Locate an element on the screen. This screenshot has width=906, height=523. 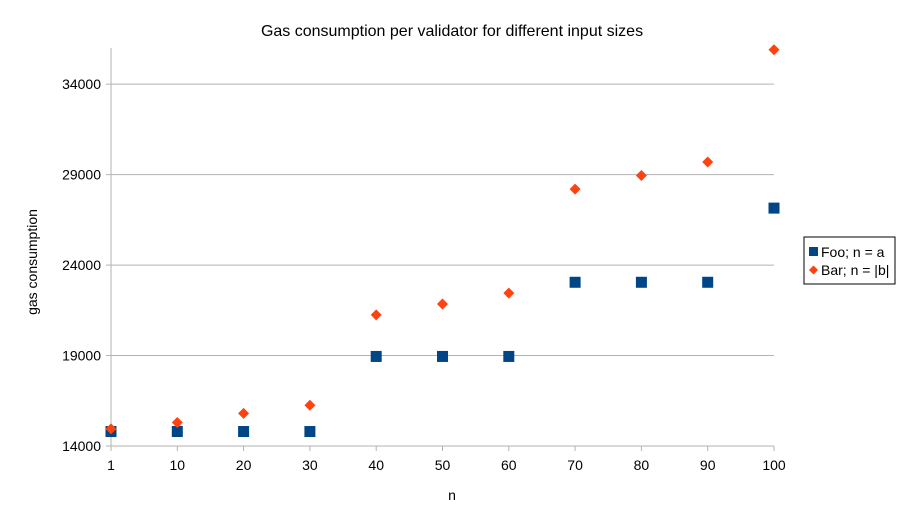
x-tick-label: 40 is located at coordinates (376, 465).